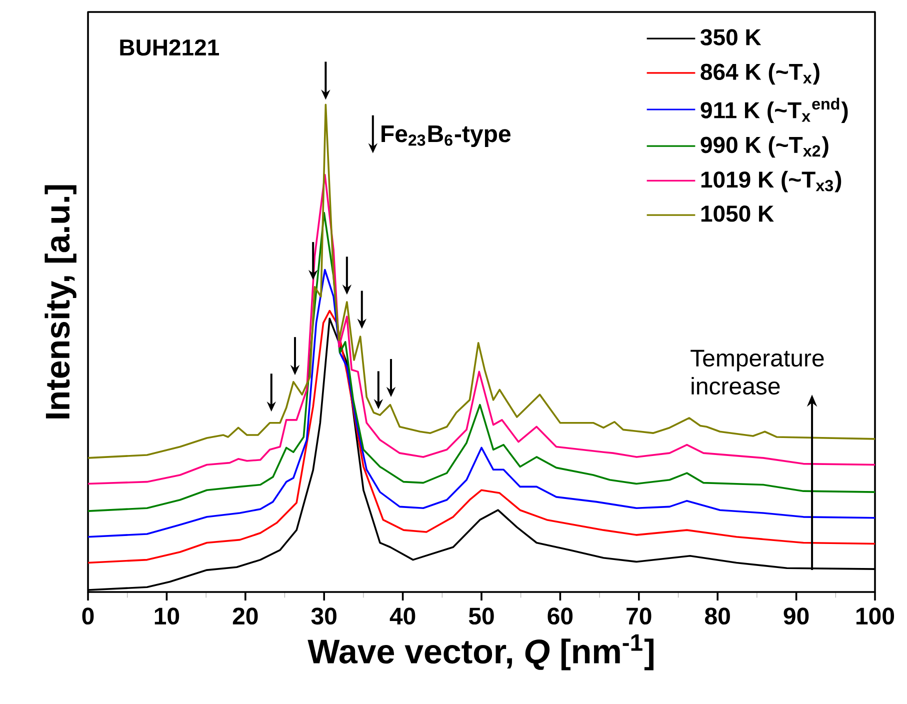 The image size is (907, 704). I want to click on legend-label: 350 K, so click(731, 37).